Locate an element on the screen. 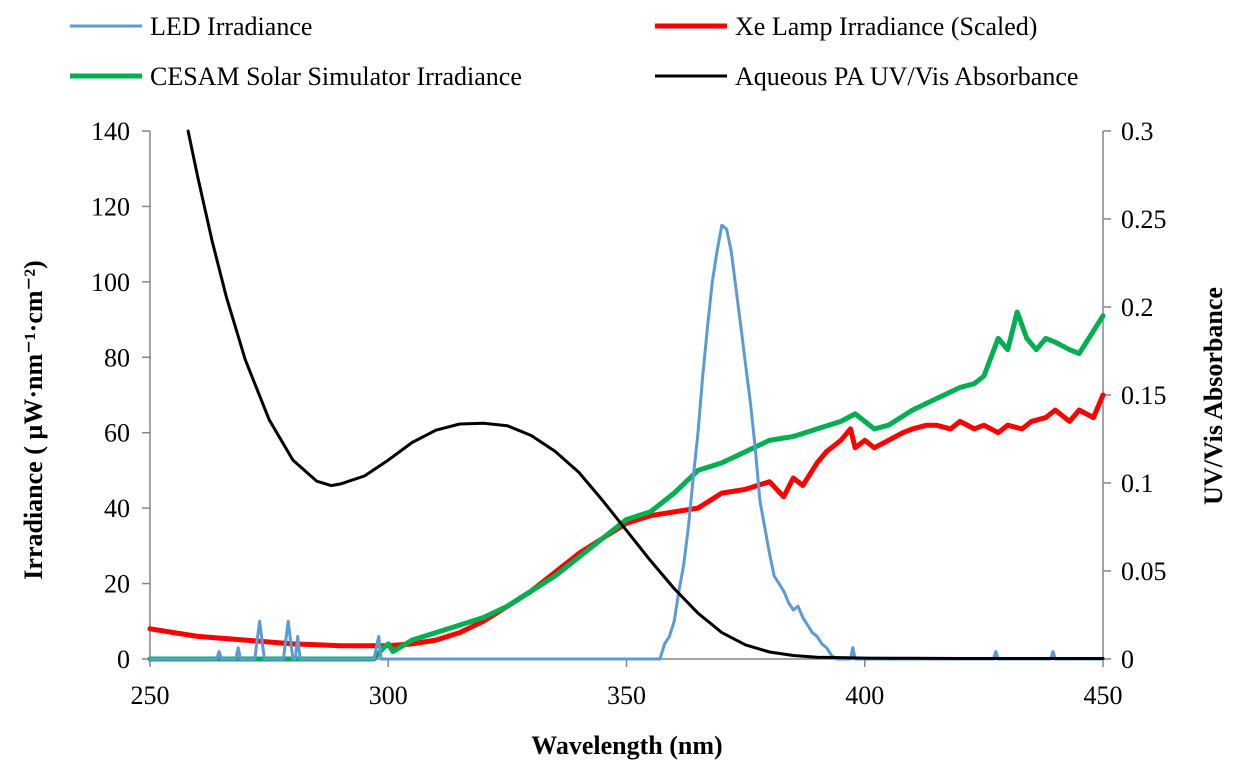 The image size is (1233, 763). right-y-tick-label: 0.05 is located at coordinates (1144, 571).